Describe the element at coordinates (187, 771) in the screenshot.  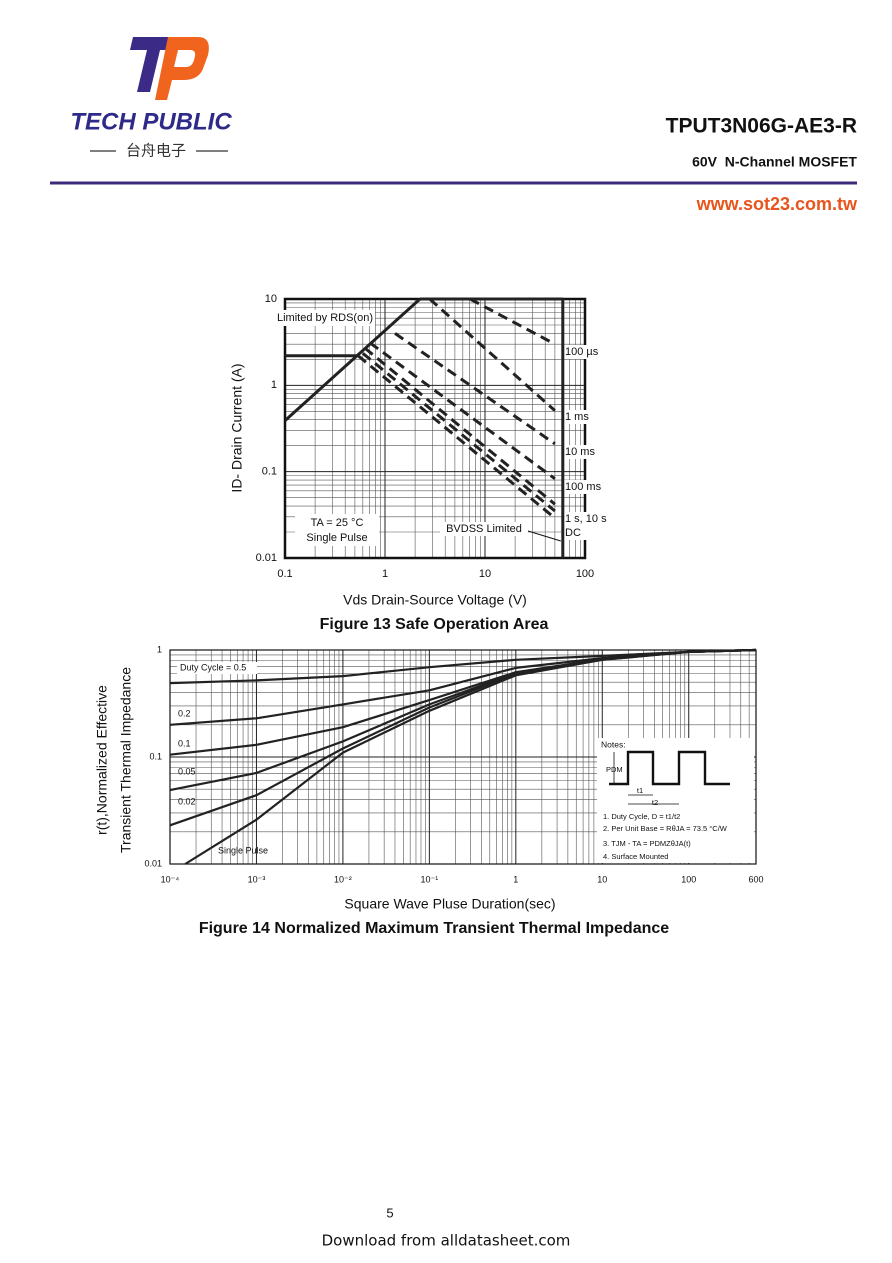
I see `series-label: 0.05` at that location.